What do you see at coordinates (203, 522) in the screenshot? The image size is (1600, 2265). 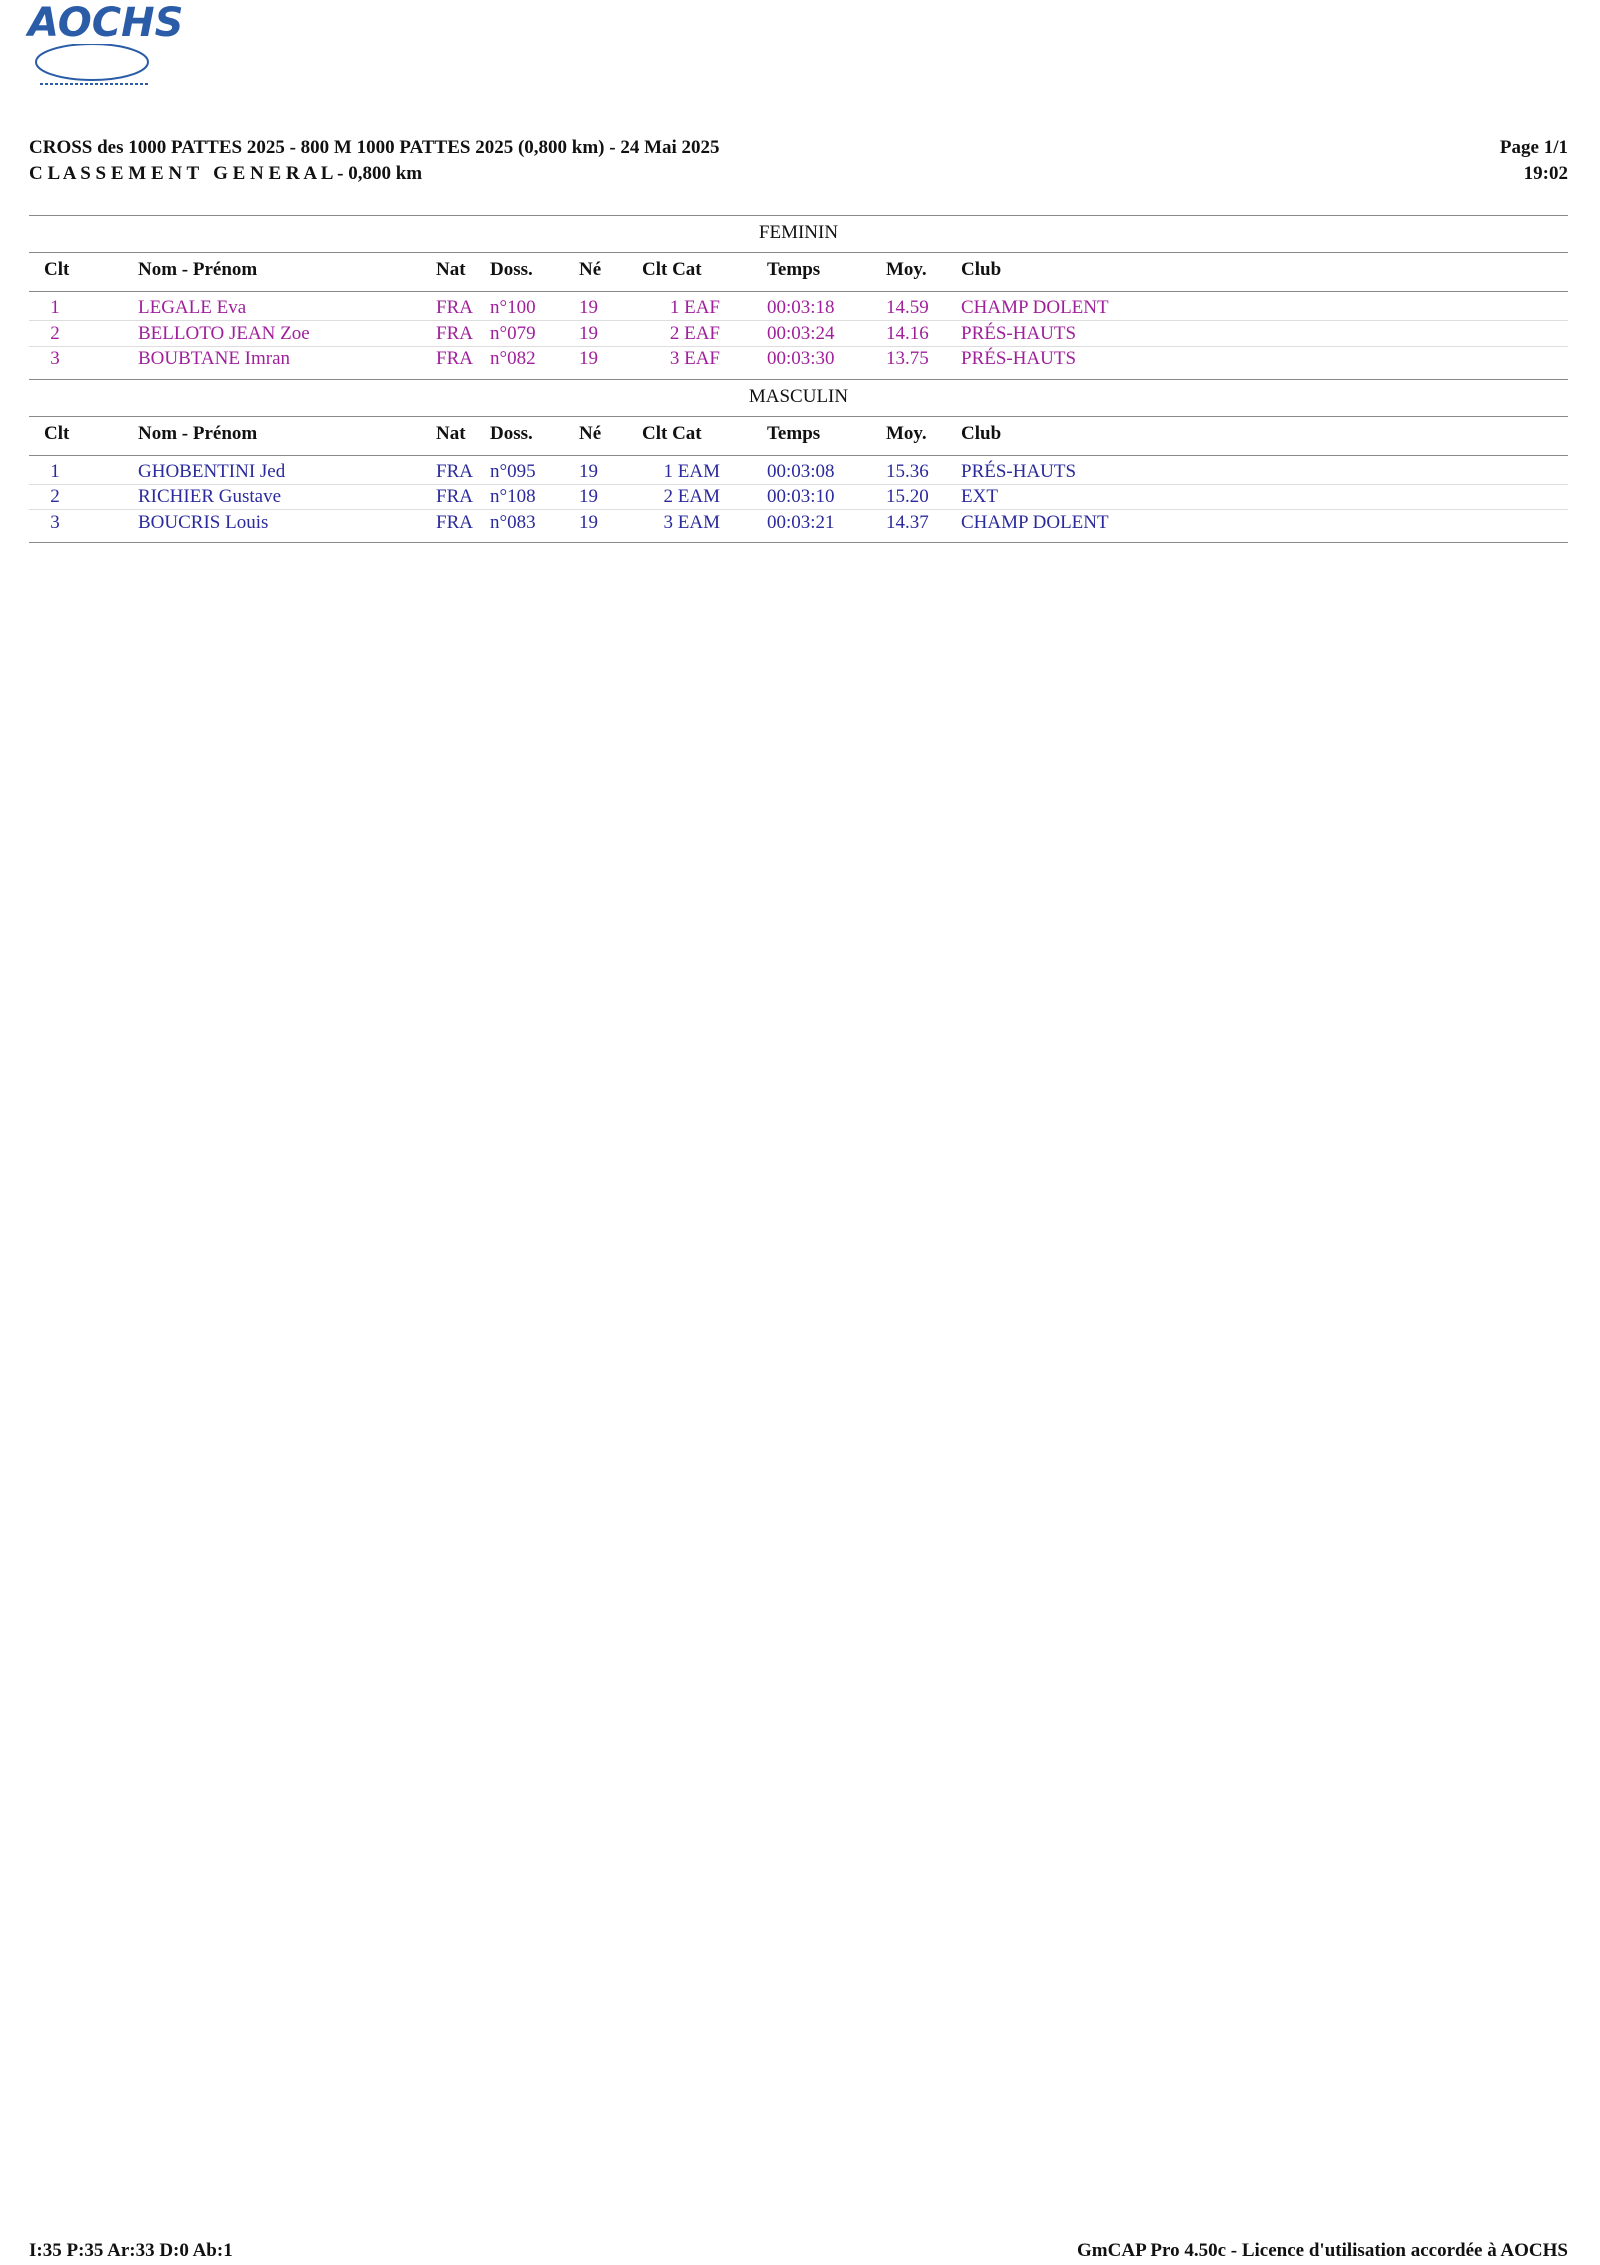 I see `cell: BOUCRIS Louis` at bounding box center [203, 522].